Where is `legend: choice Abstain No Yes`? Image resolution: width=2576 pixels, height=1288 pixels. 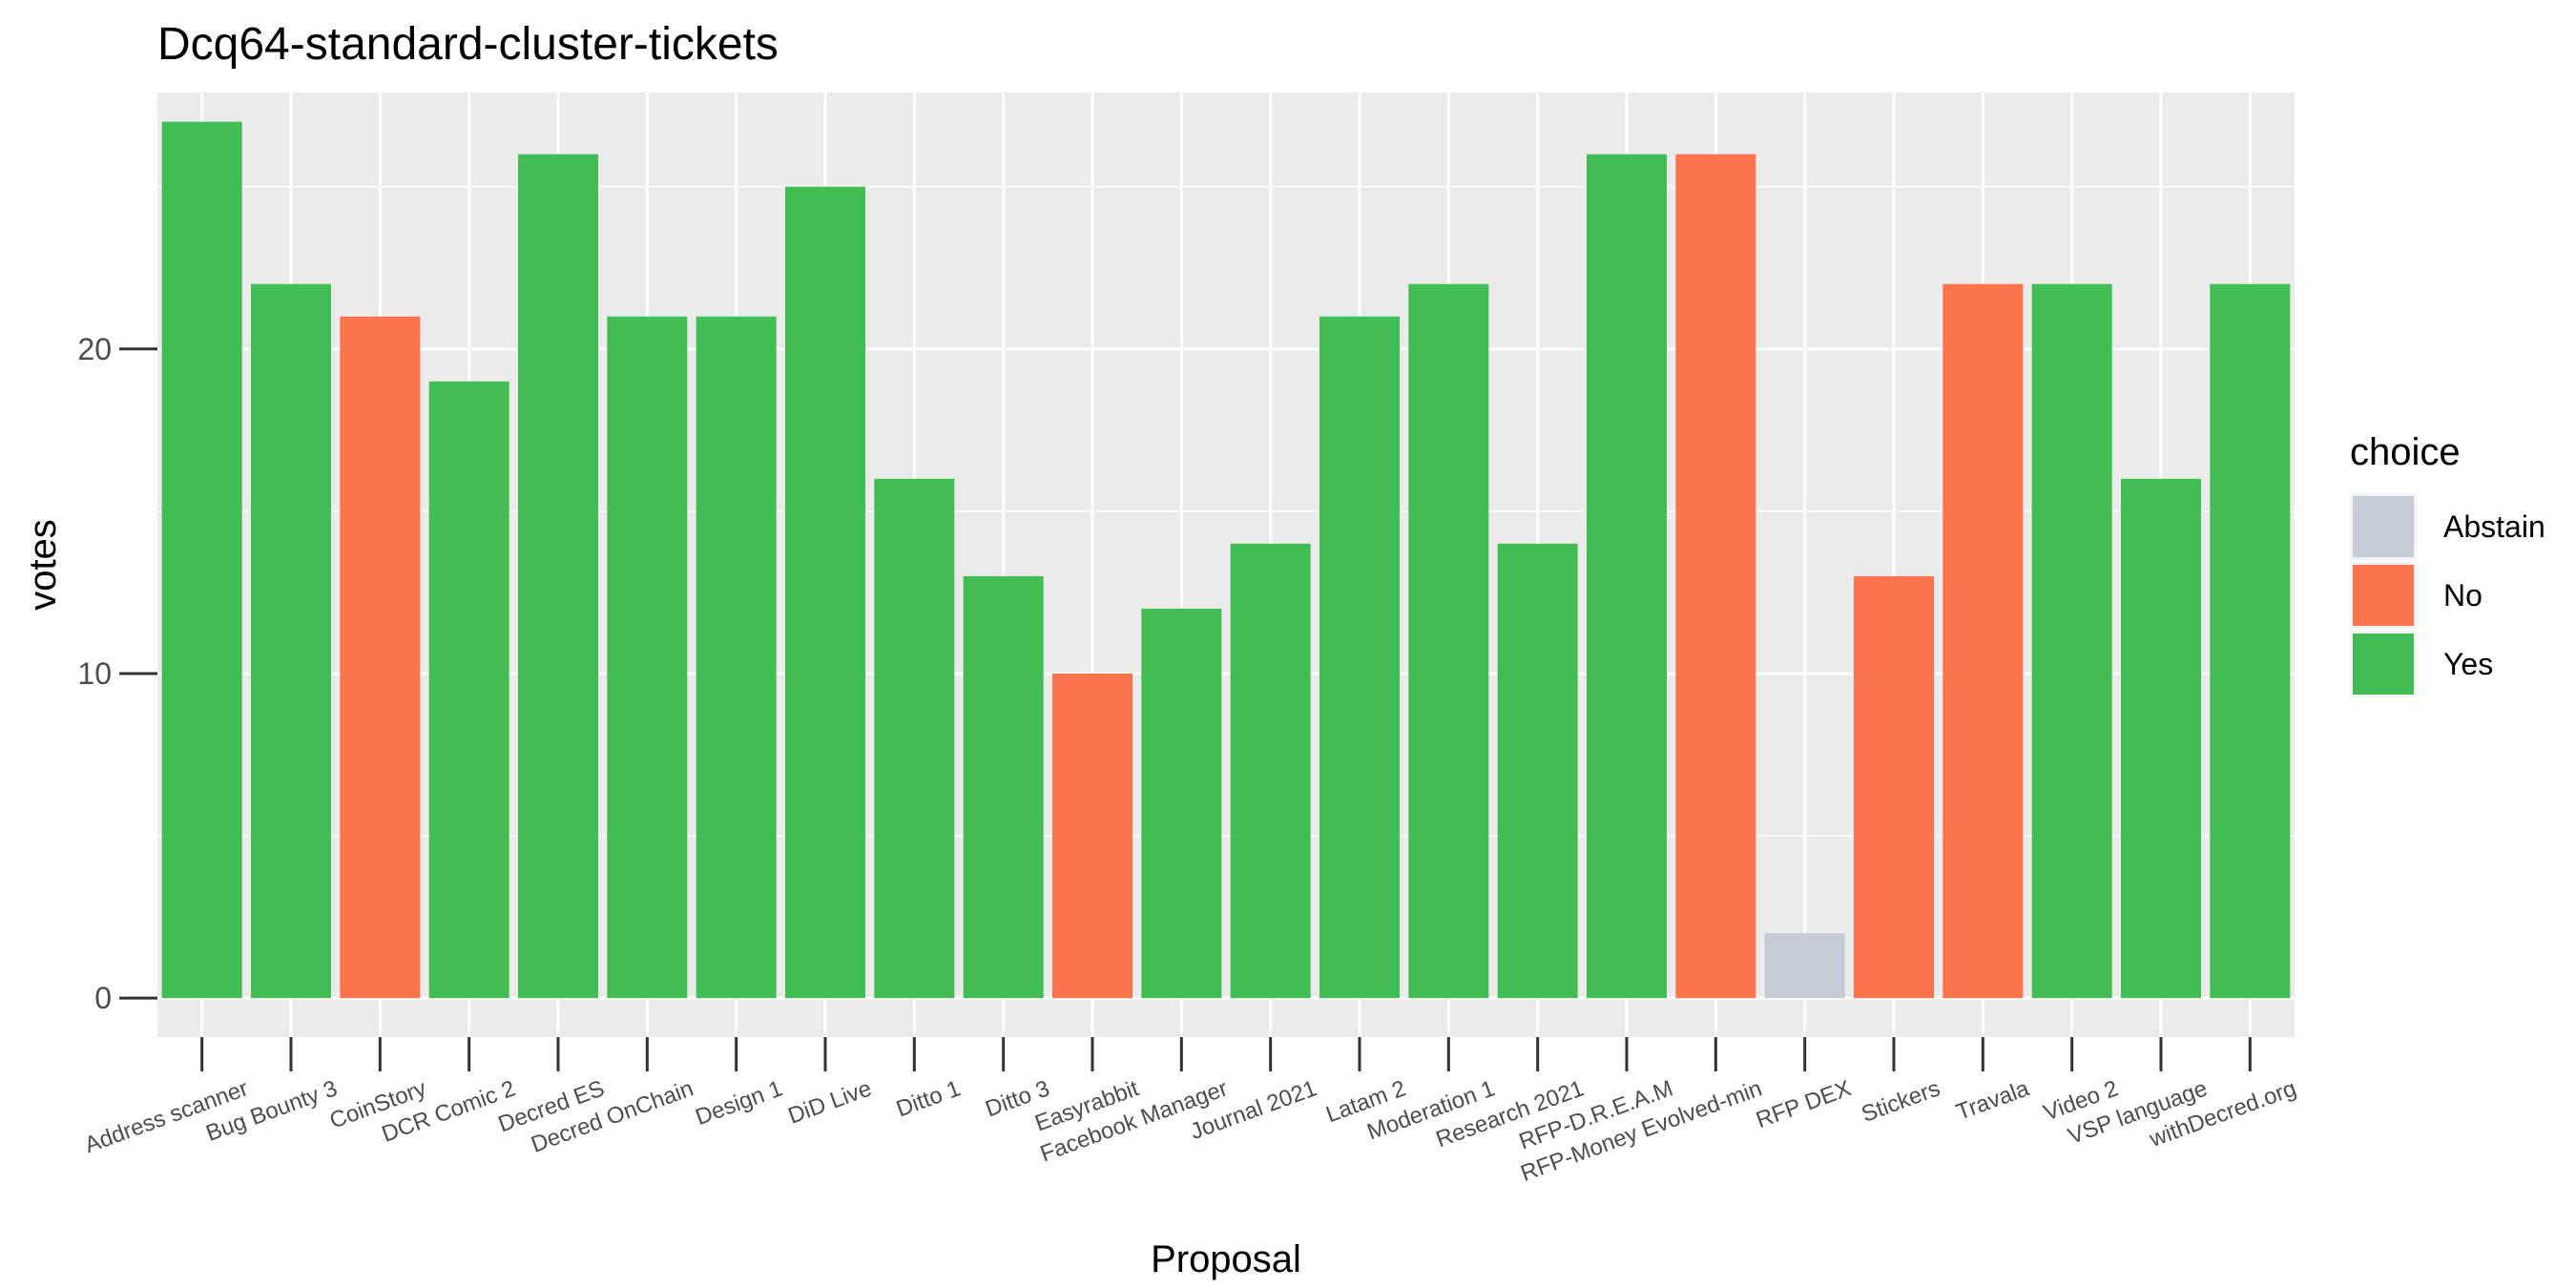
legend: choice Abstain No Yes is located at coordinates (2447, 564).